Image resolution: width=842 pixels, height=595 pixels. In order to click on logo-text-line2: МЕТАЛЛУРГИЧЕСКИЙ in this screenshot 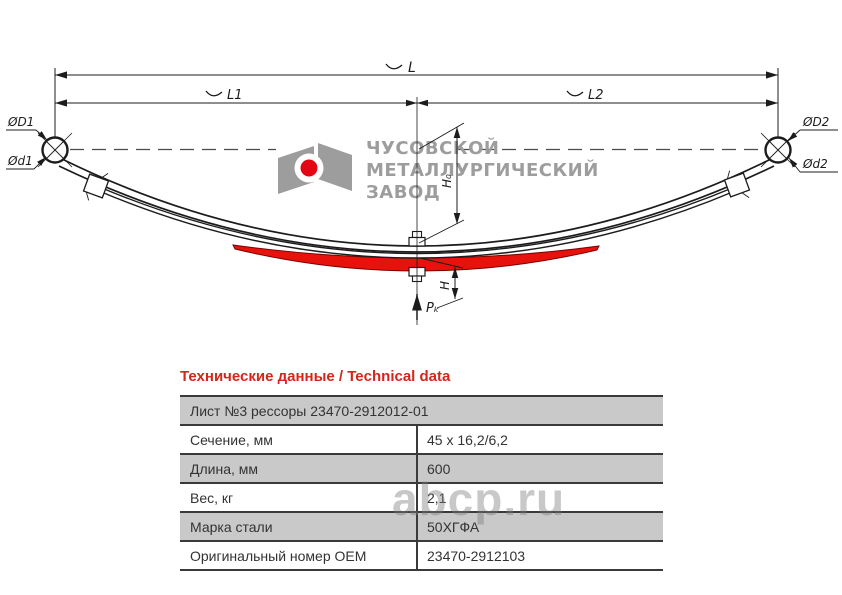, I will do `click(482, 170)`.